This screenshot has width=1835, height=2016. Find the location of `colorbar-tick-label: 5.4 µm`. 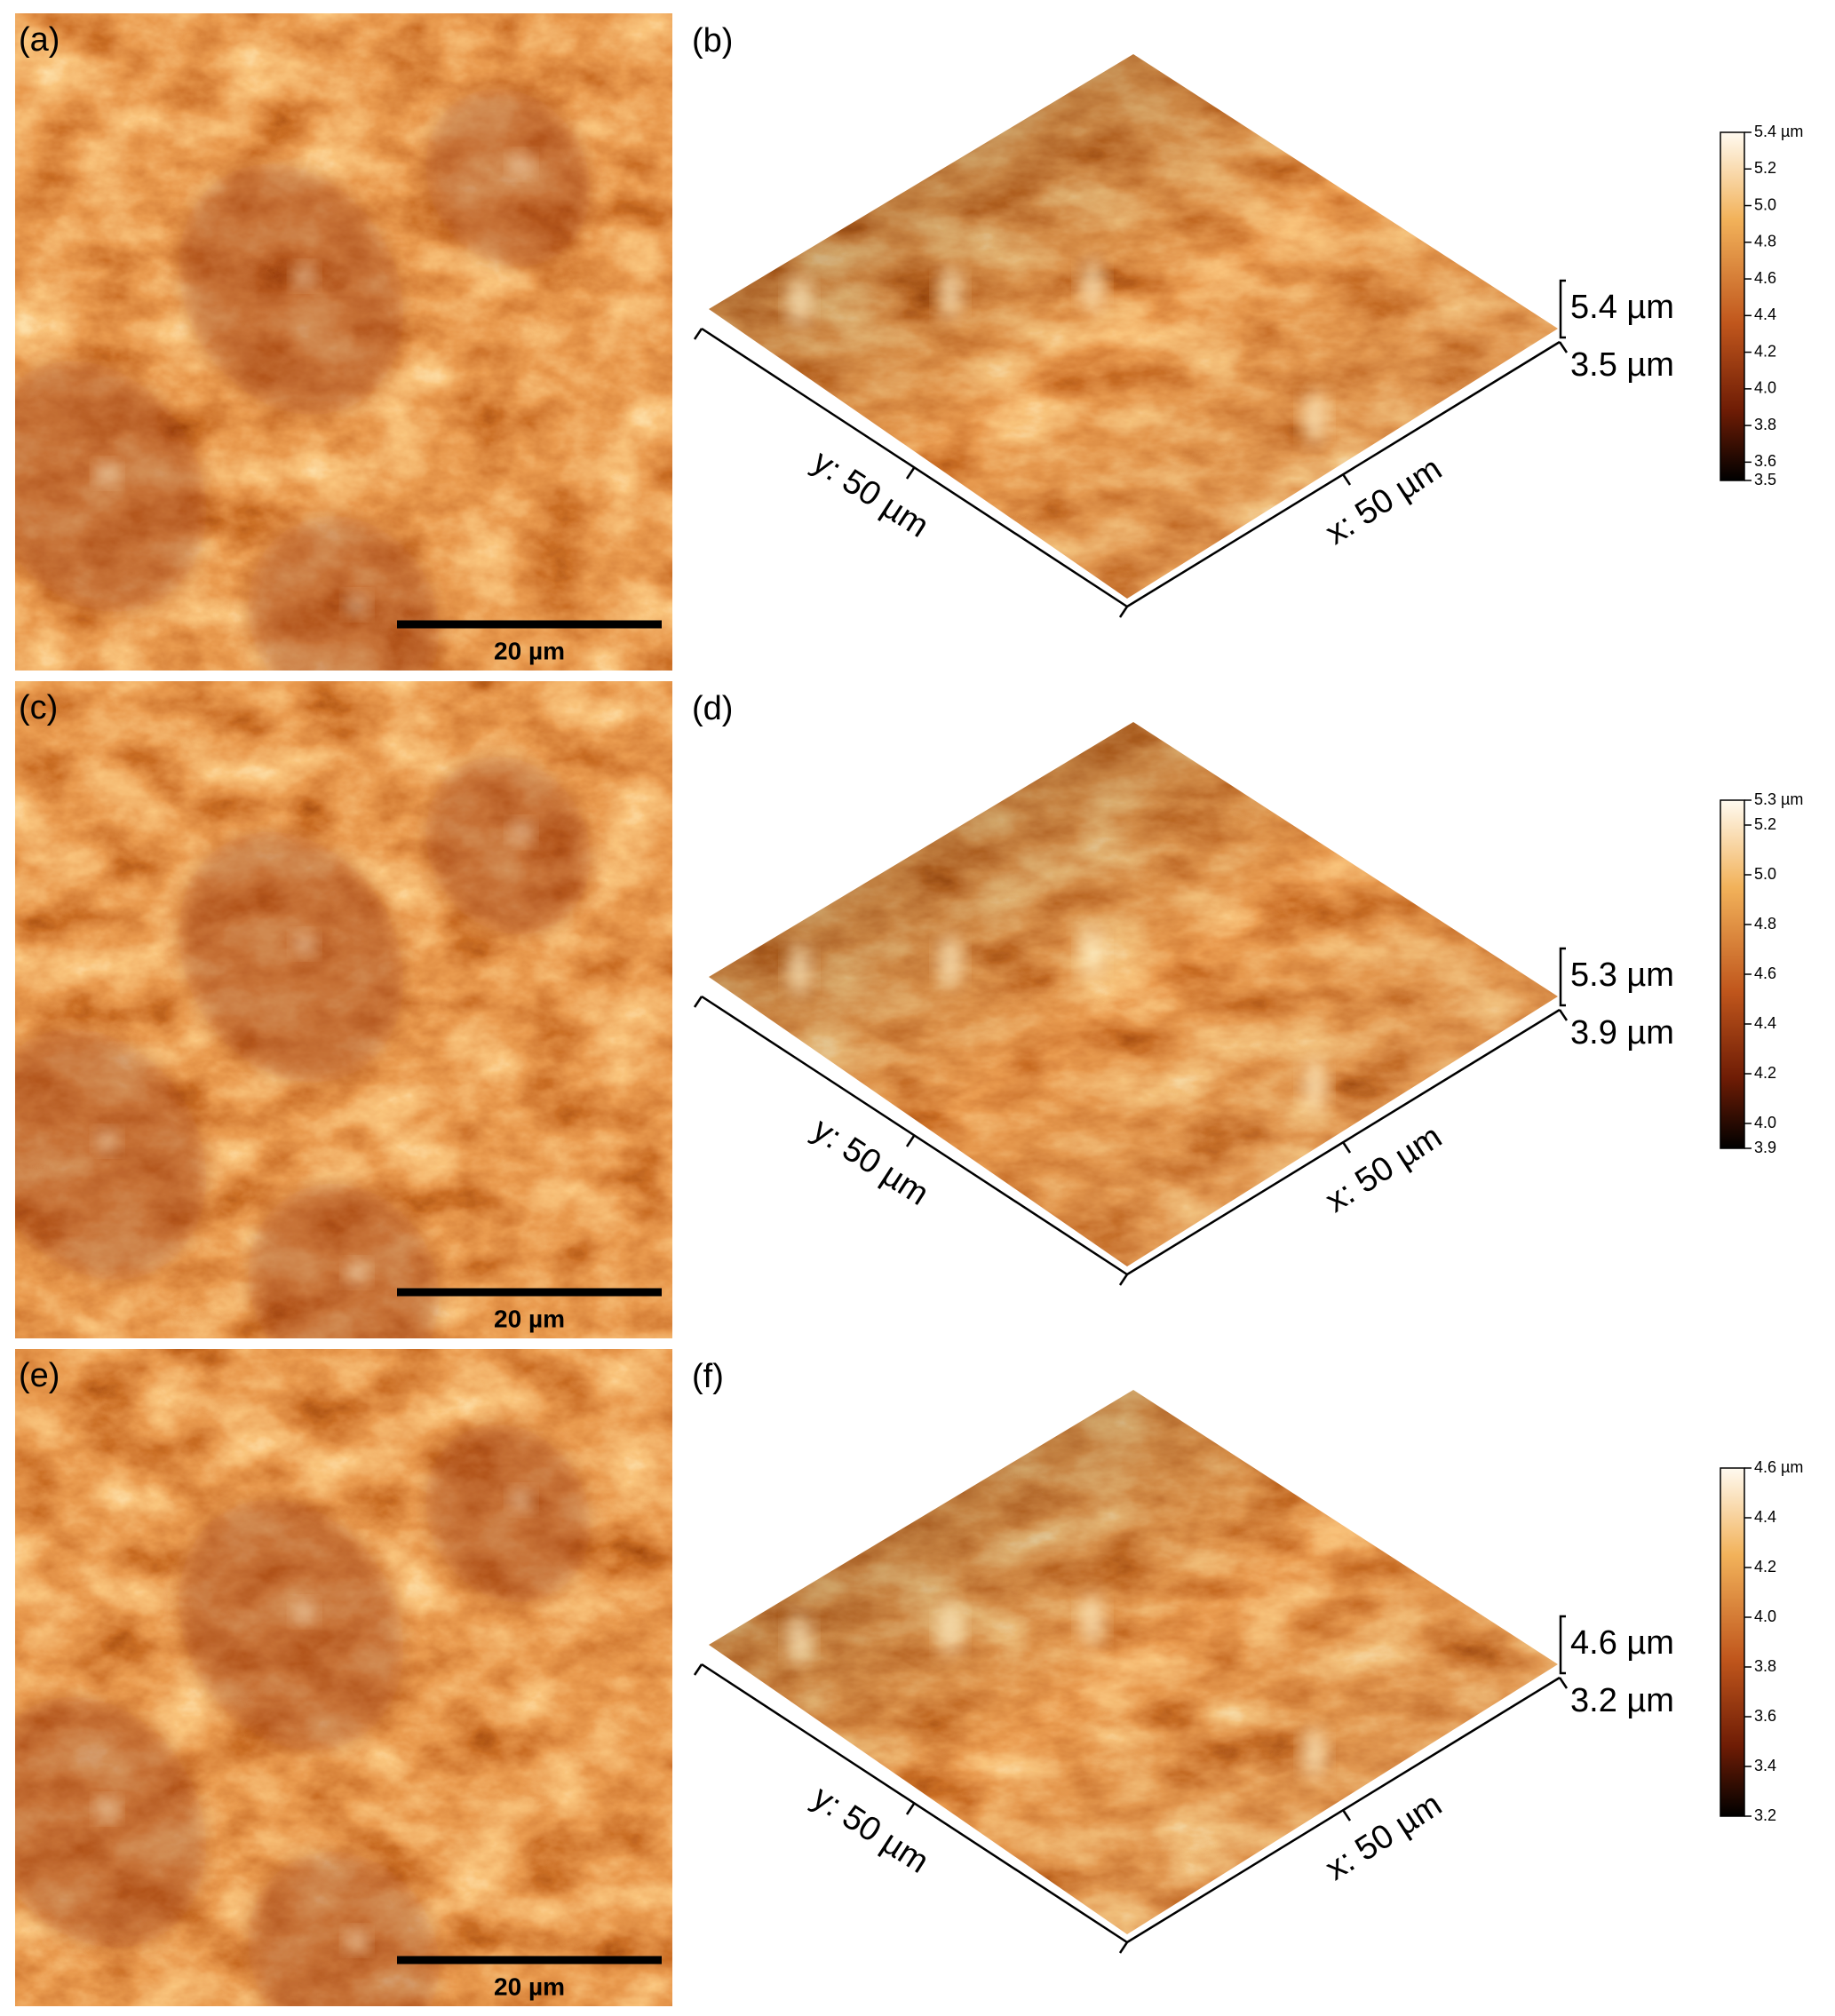

colorbar-tick-label: 5.4 µm is located at coordinates (1778, 131).